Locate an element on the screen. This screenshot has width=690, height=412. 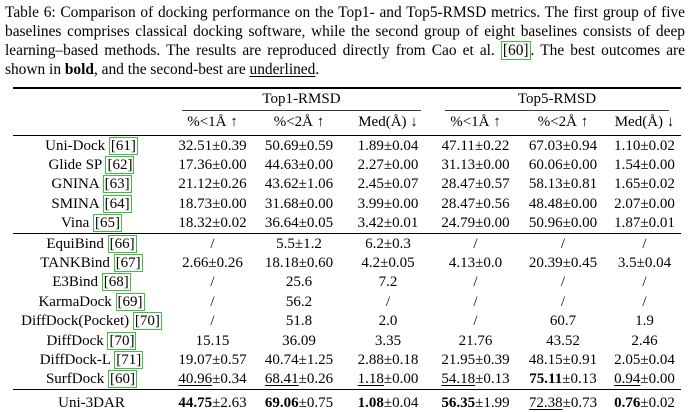
value-cell: 40.74±1.25 is located at coordinates (299, 359).